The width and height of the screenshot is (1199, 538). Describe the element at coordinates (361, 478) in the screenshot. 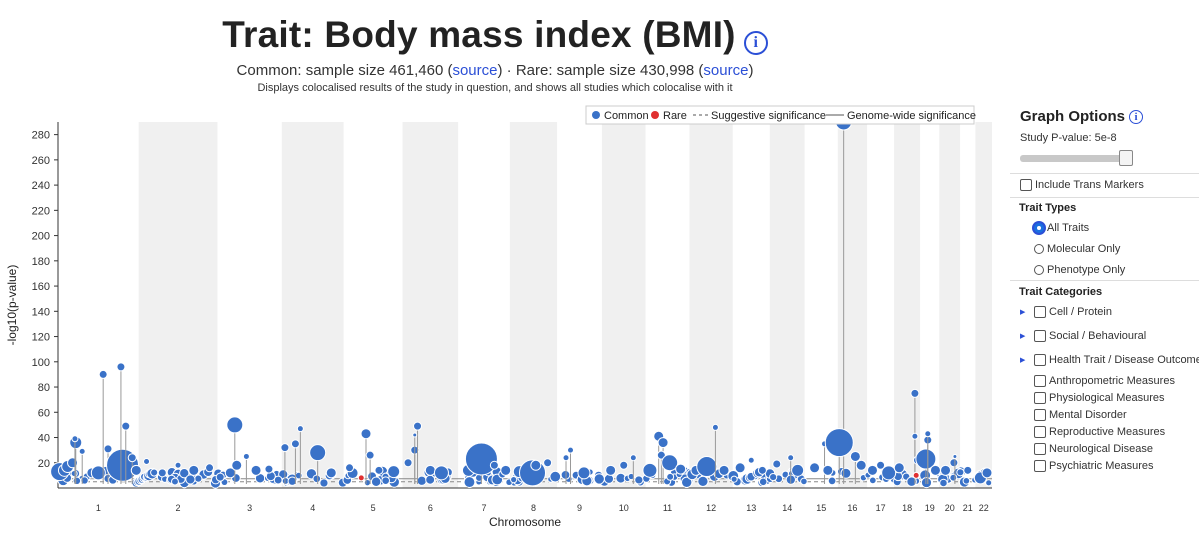

I see `rare-point` at that location.